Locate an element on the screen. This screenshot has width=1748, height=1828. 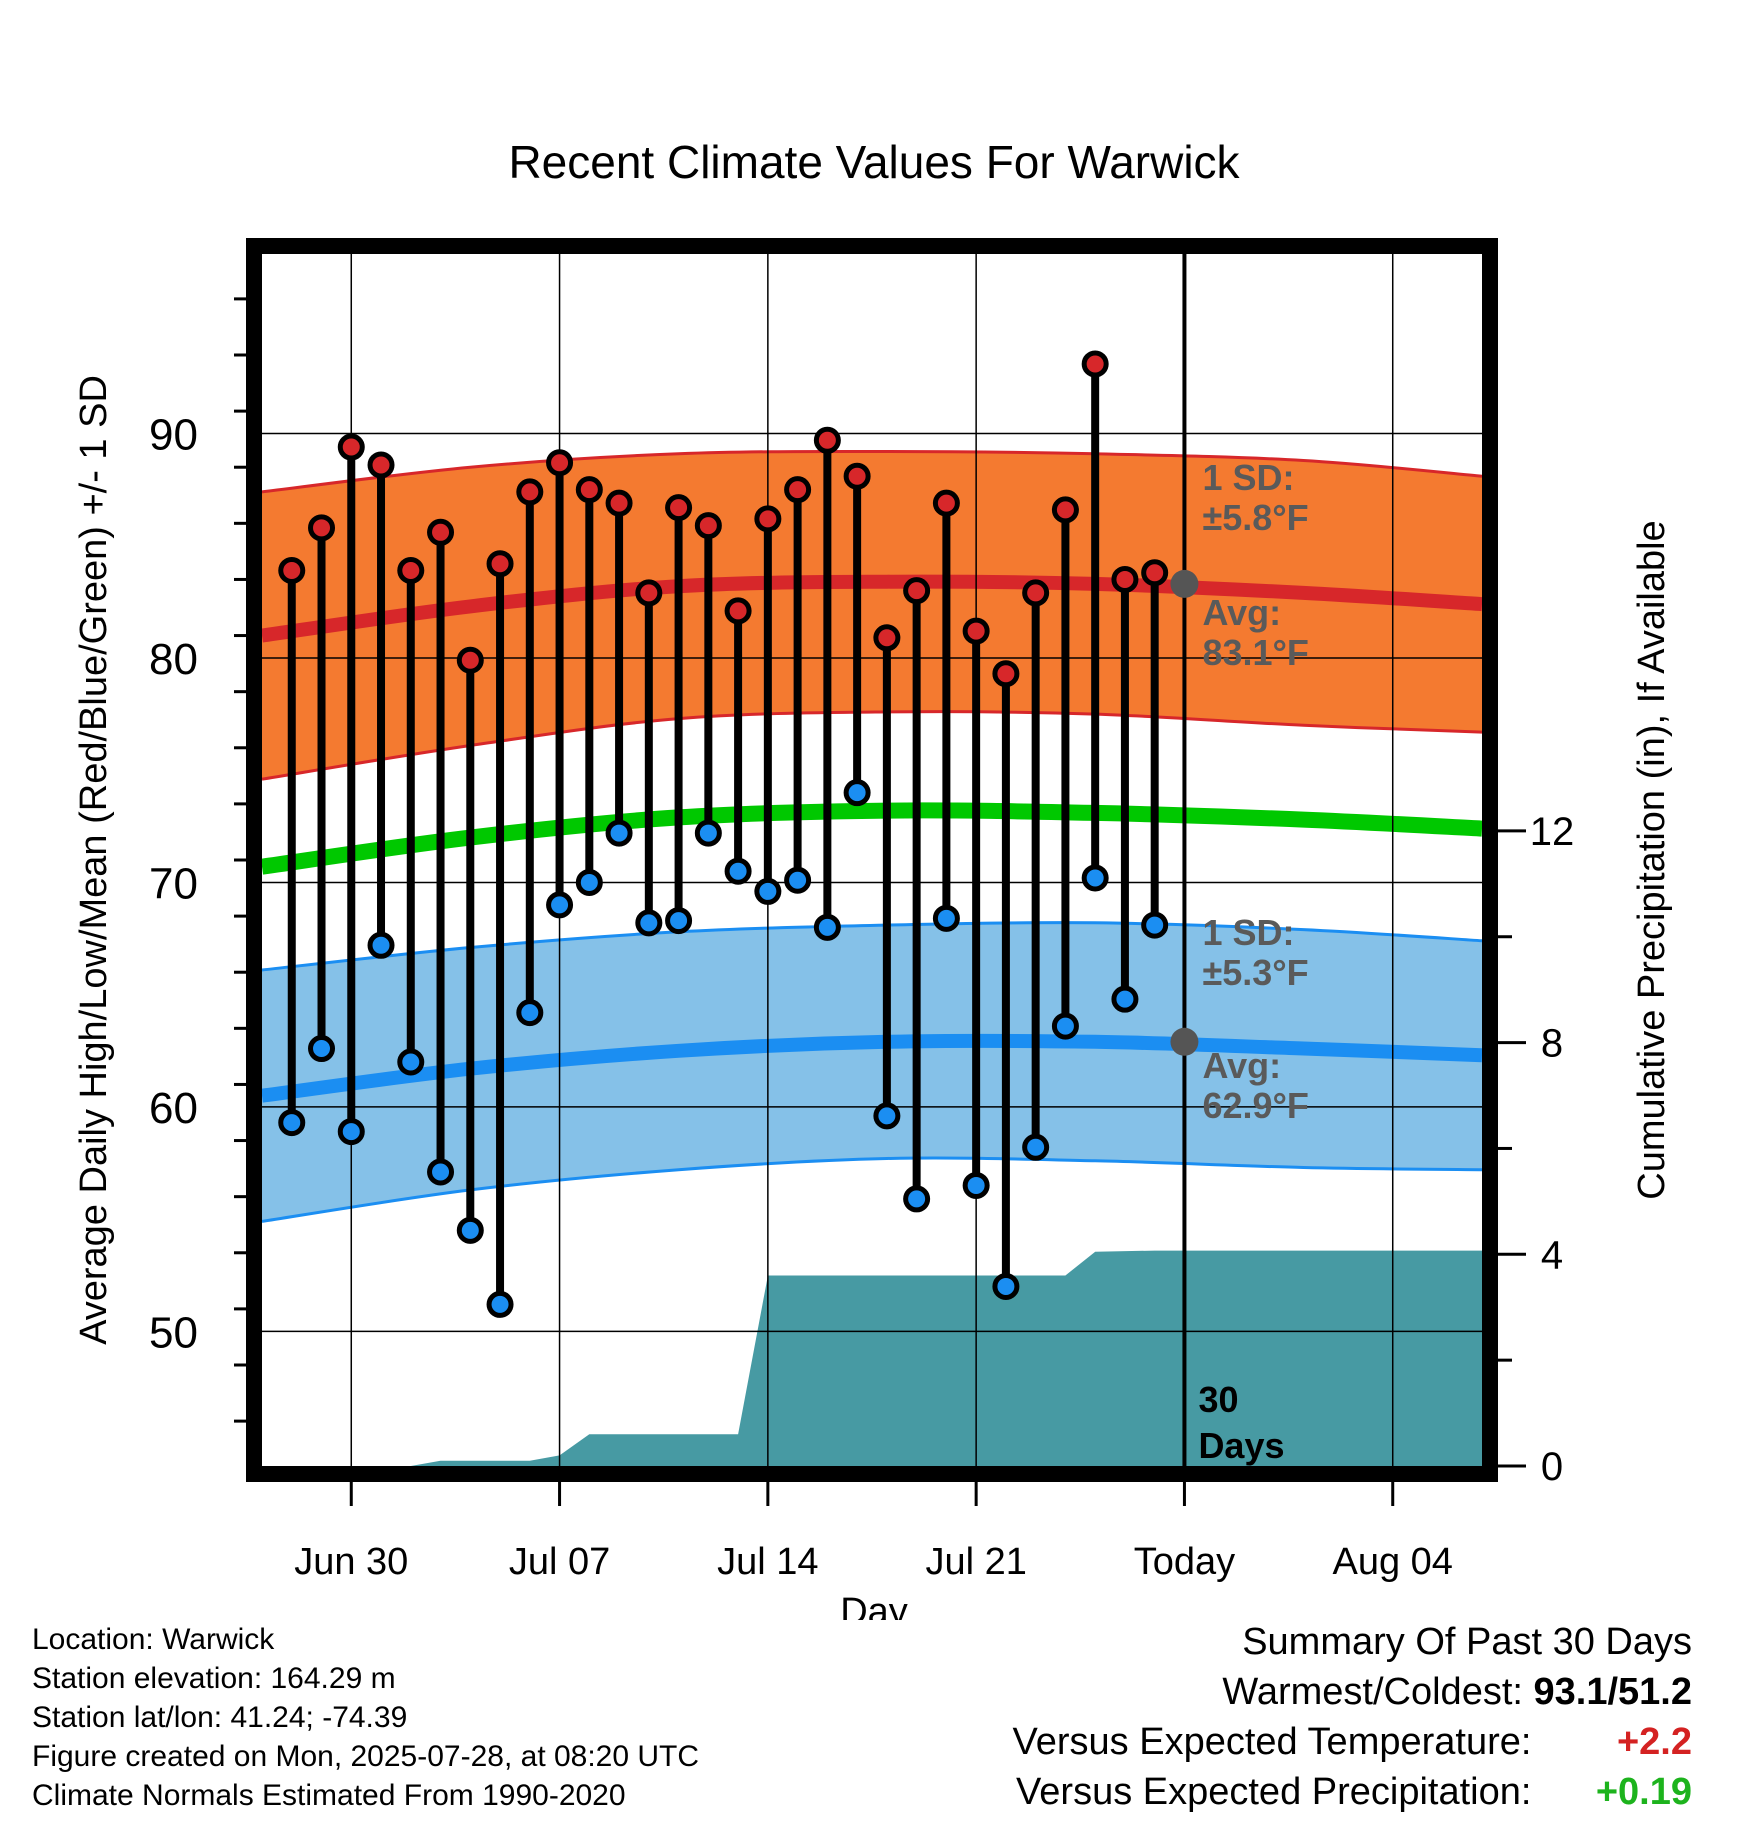
low-avg-label: Avg: is located at coordinates (1241, 1065).